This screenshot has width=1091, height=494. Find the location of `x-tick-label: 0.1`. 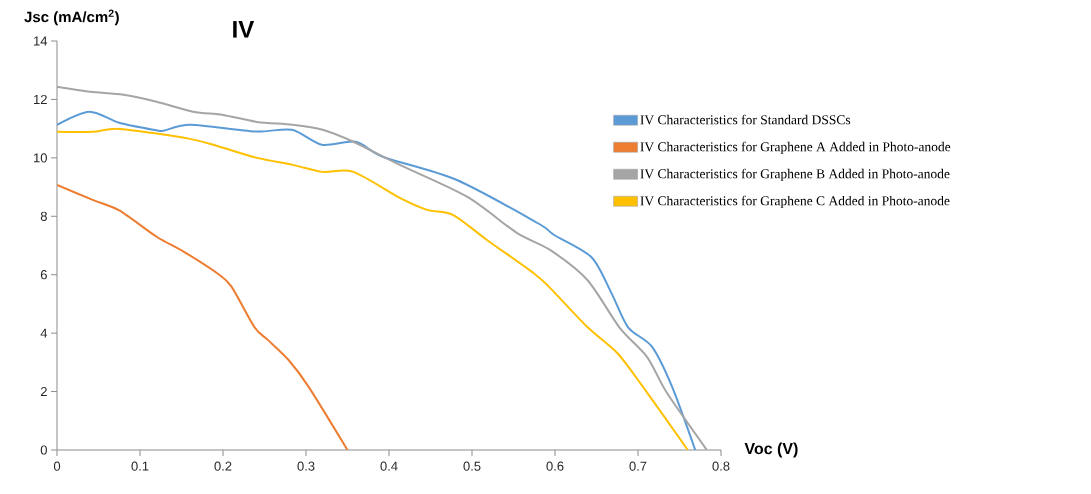

x-tick-label: 0.1 is located at coordinates (140, 466).